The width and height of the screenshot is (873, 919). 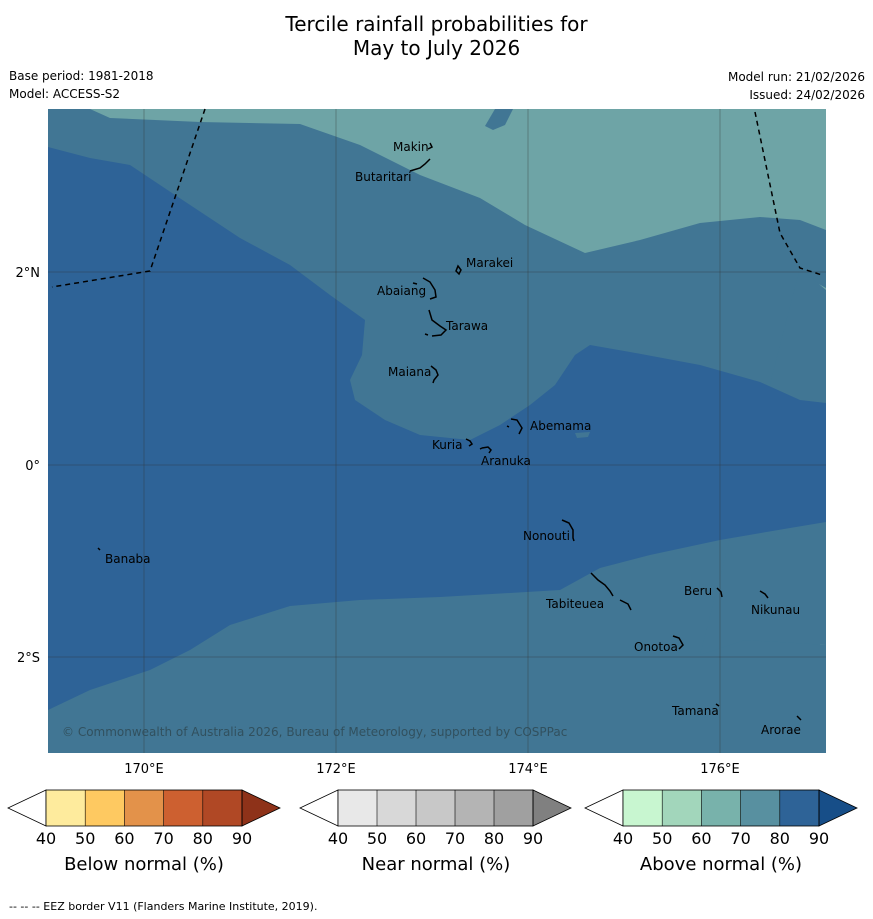 I want to click on colorbar-below-tick-label: 70, so click(x=163, y=838).